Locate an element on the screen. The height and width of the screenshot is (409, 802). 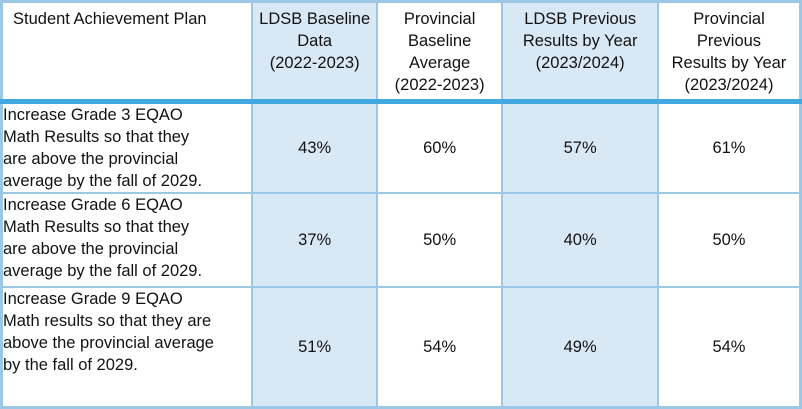
value-cell-grade3-ldsb-previous: 57% is located at coordinates (580, 147).